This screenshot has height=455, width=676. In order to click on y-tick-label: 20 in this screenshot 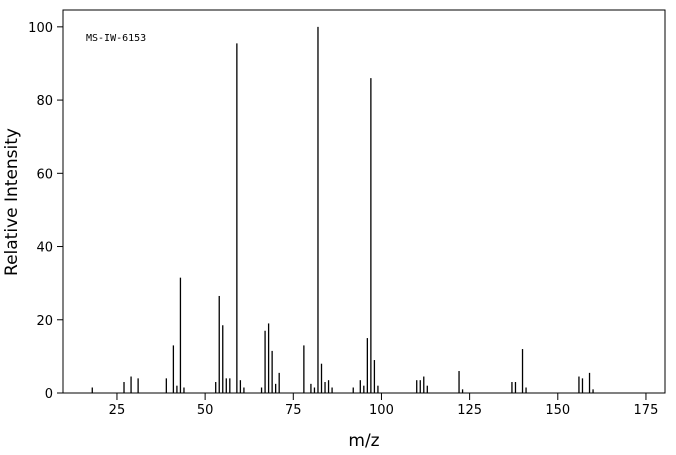, I will do `click(44, 321)`.